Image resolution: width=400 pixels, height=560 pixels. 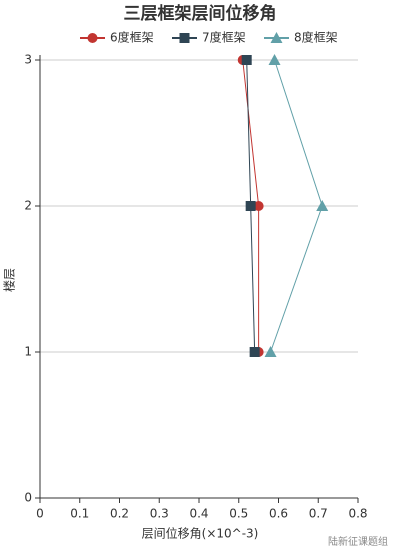 I want to click on x-tick-label: 0.6, so click(x=278, y=514).